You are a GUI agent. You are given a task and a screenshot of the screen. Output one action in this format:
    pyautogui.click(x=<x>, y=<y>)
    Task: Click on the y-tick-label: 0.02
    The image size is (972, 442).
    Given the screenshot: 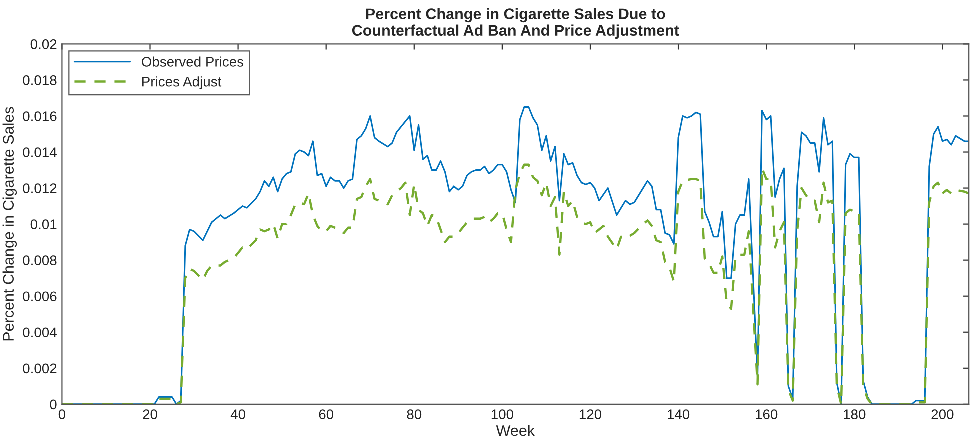 What is the action you would take?
    pyautogui.click(x=43, y=45)
    